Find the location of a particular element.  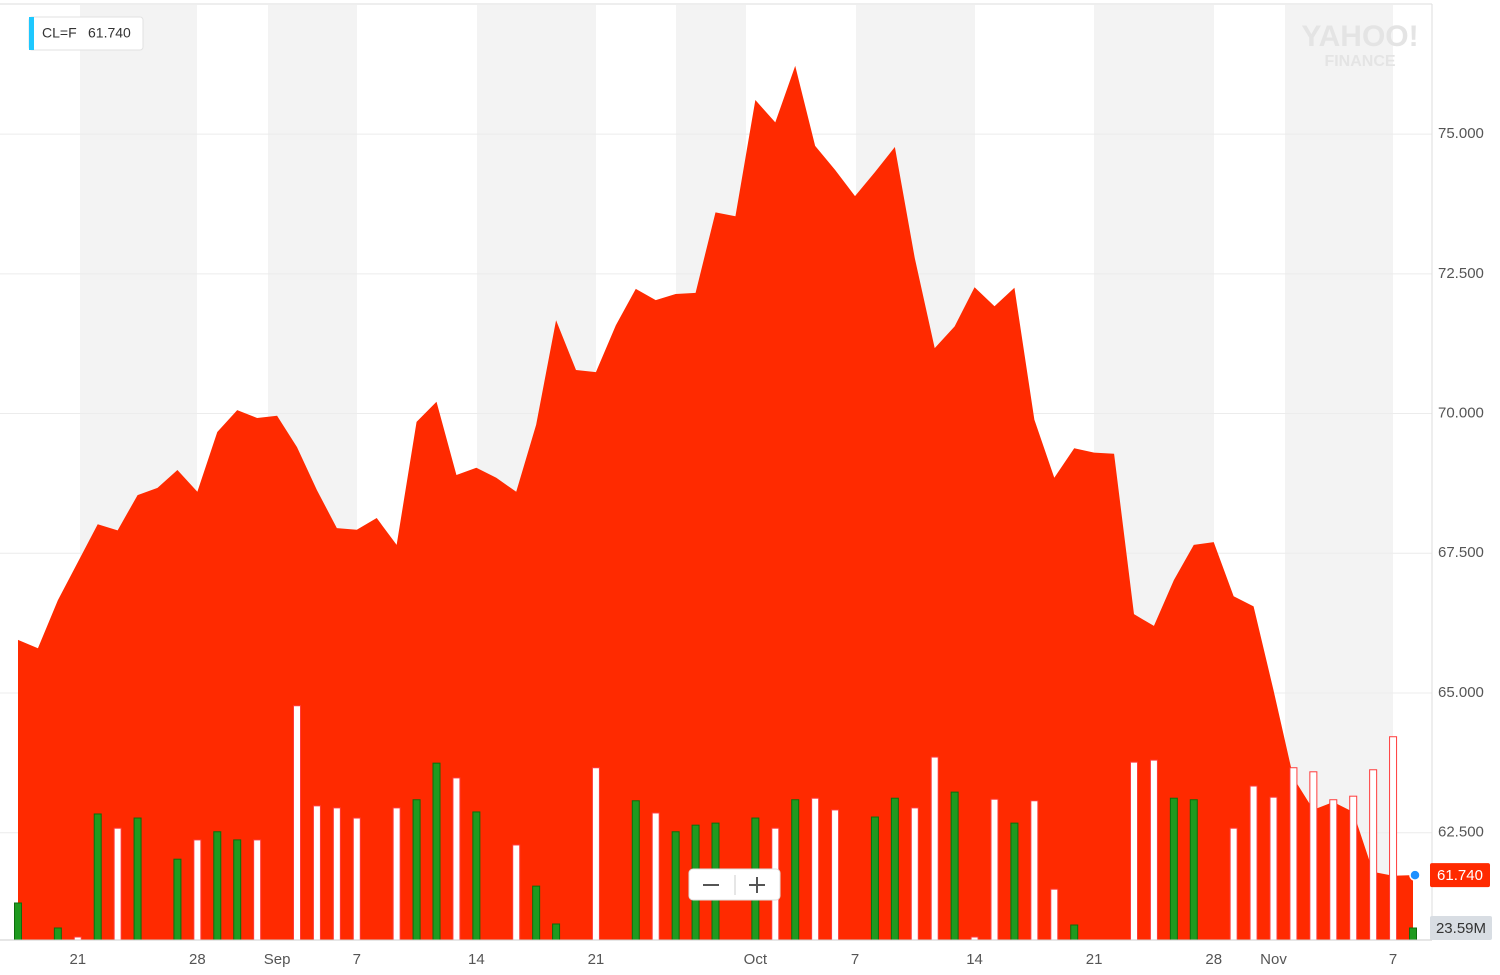

last-point is located at coordinates (1415, 875).